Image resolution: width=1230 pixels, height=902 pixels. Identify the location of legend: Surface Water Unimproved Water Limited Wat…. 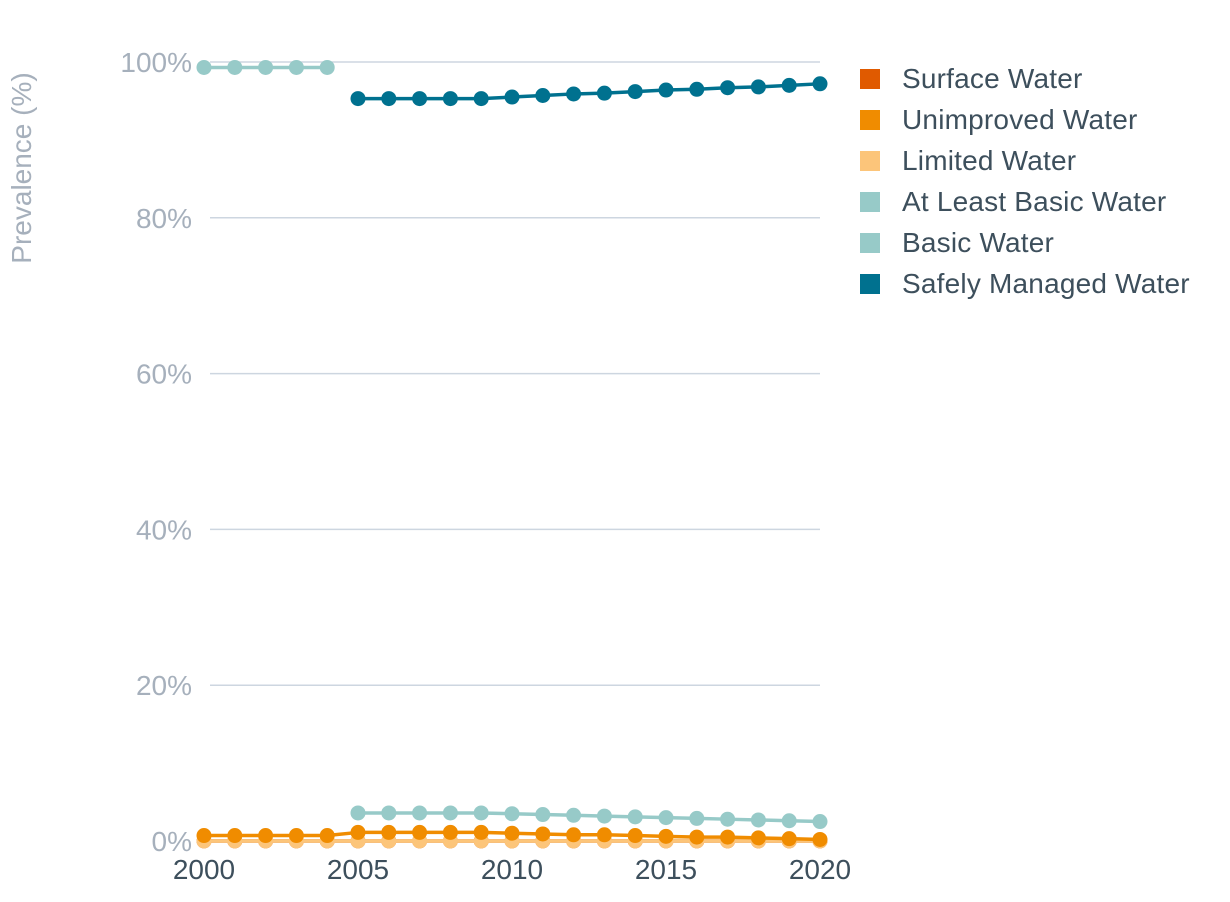
(1025, 181).